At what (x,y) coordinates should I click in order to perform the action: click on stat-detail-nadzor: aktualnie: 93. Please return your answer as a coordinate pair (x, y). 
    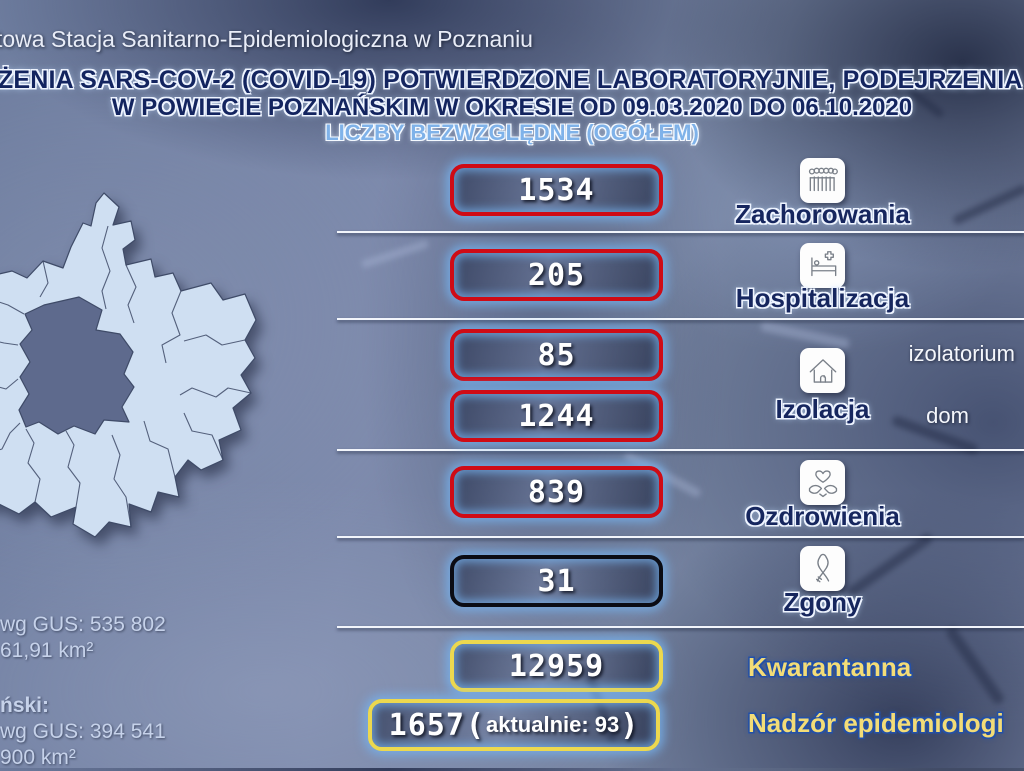
    Looking at the image, I should click on (552, 724).